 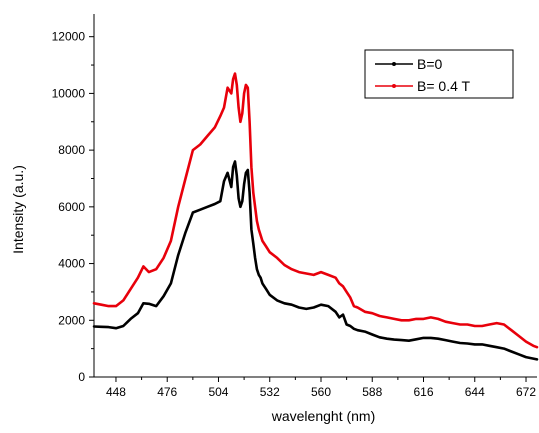 I want to click on x-tick-label: 448, so click(x=116, y=392).